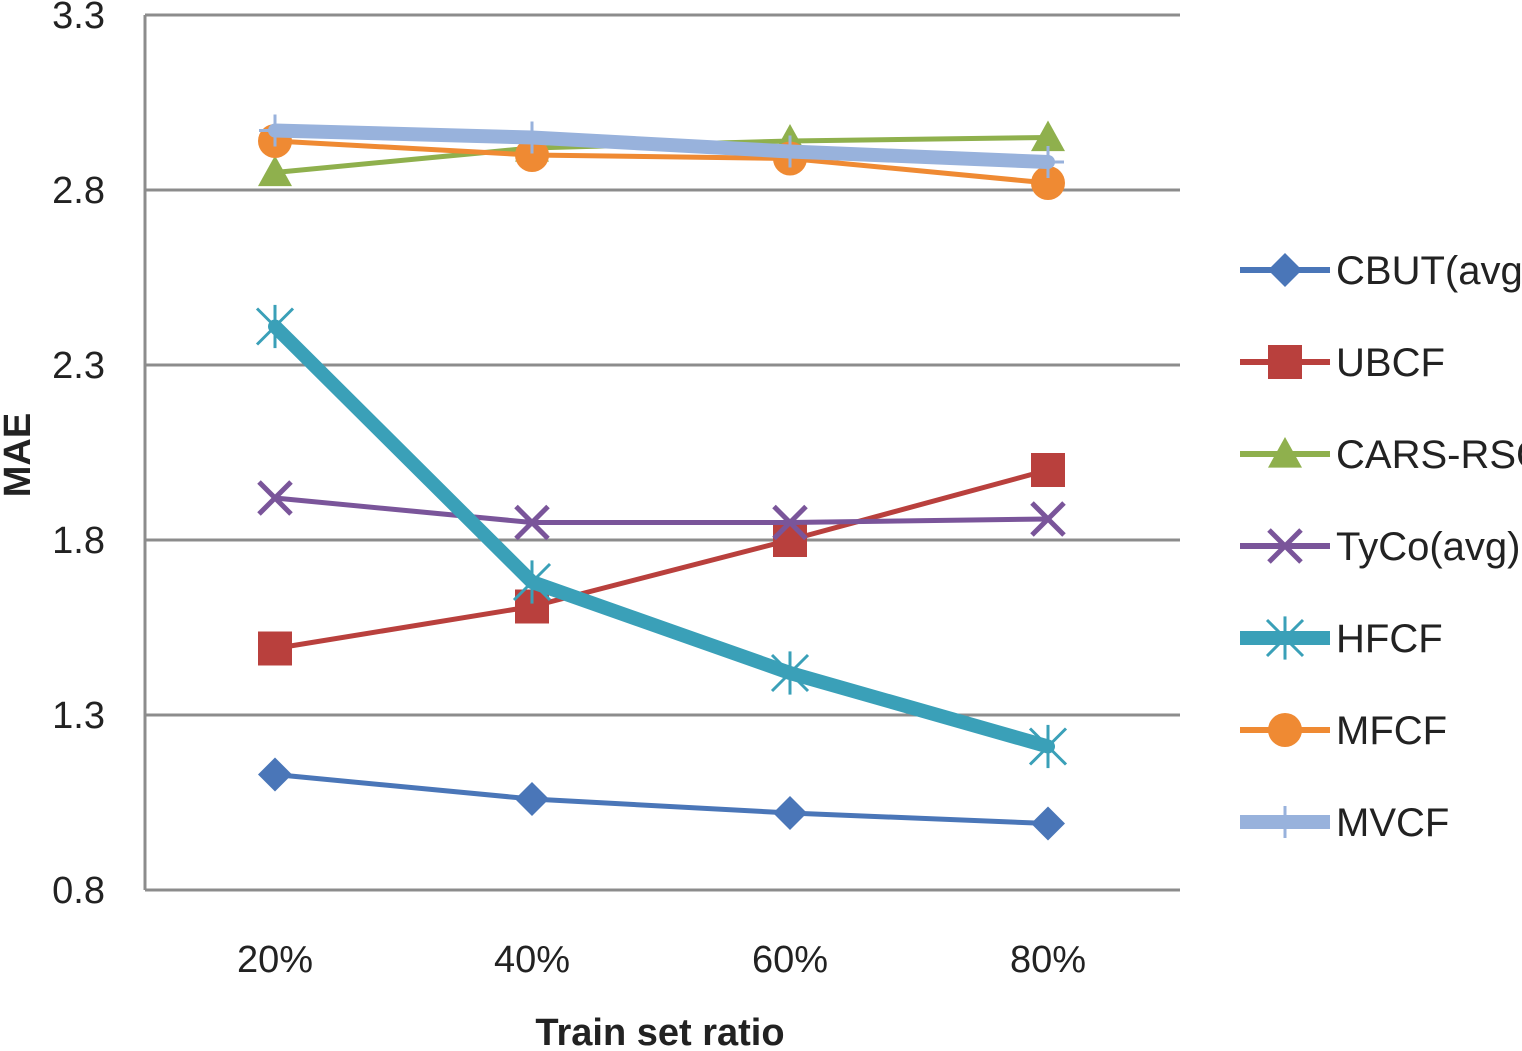  I want to click on legend-label: CBUT(avg), so click(1429, 271).